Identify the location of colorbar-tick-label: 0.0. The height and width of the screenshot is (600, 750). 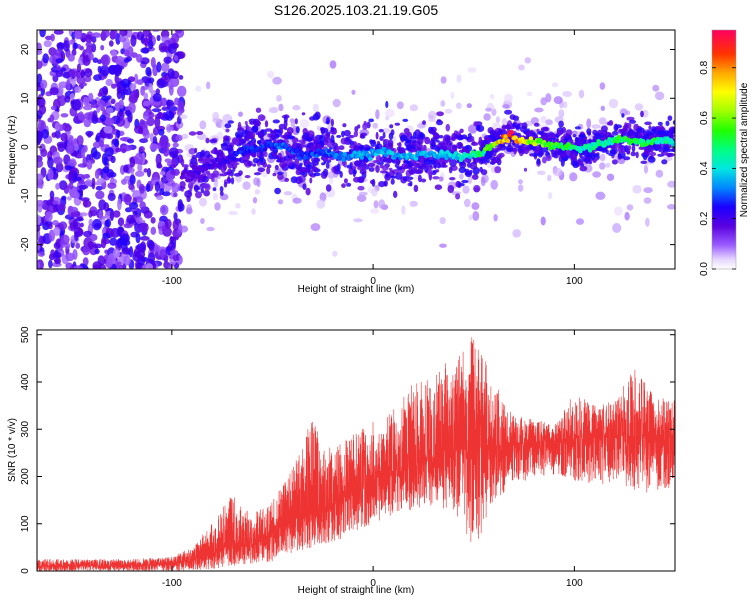
(704, 269).